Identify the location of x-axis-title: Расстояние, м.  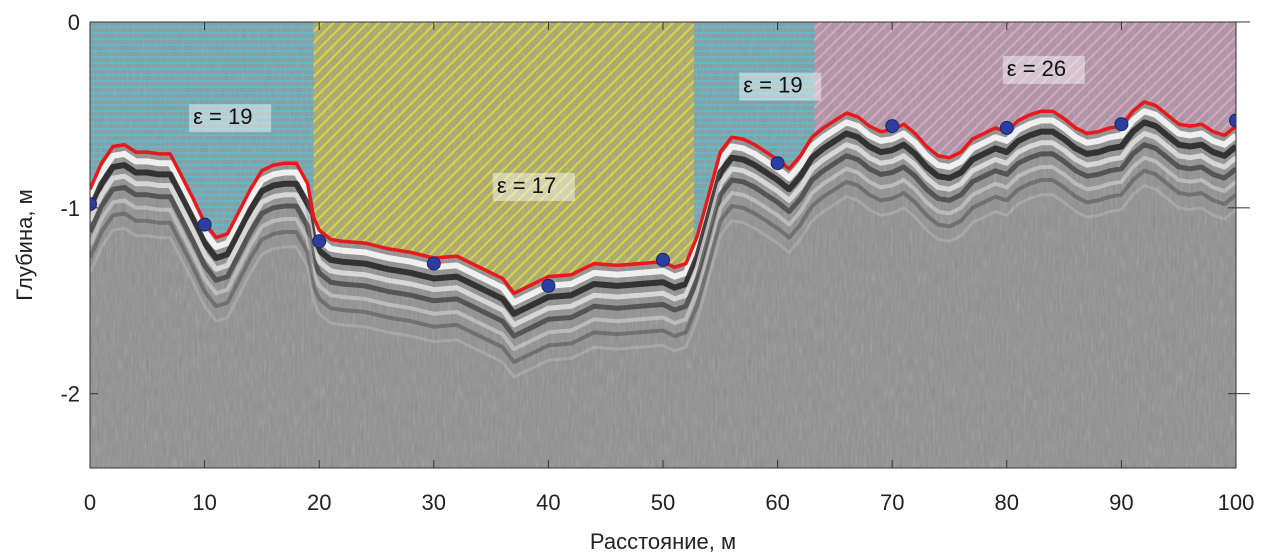
(663, 541).